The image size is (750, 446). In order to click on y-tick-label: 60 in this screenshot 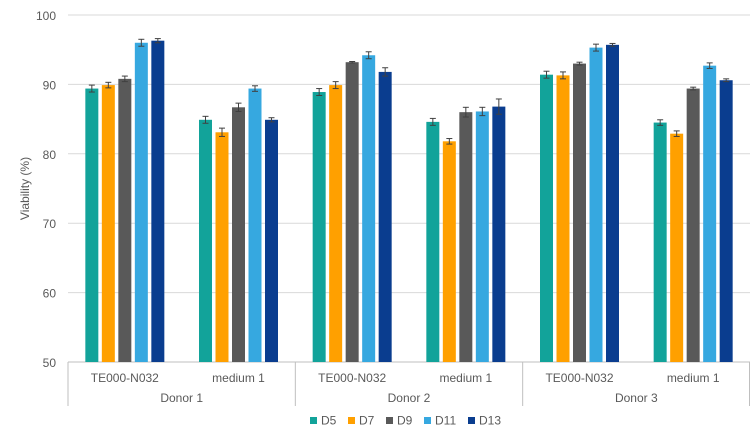, I will do `click(50, 294)`.